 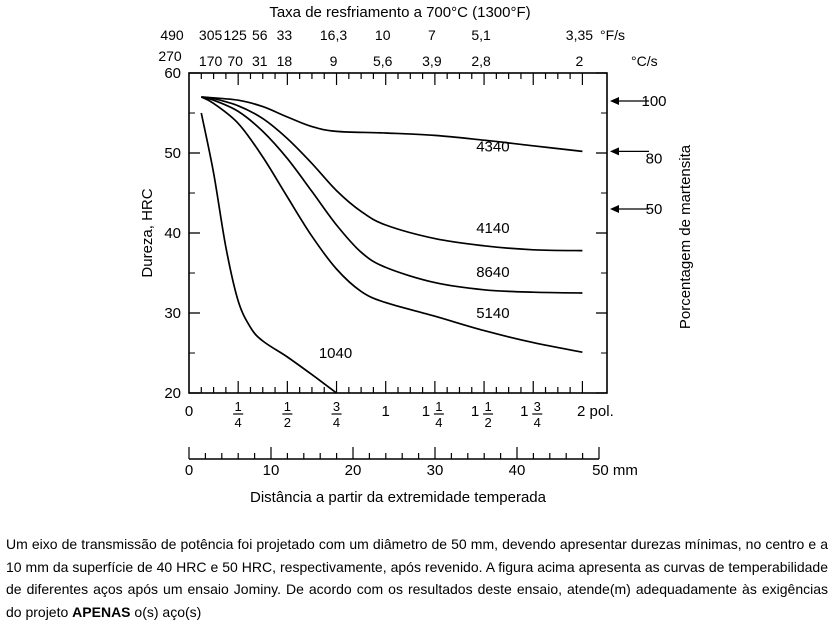 What do you see at coordinates (492, 228) in the screenshot?
I see `series-label-4140: 4140` at bounding box center [492, 228].